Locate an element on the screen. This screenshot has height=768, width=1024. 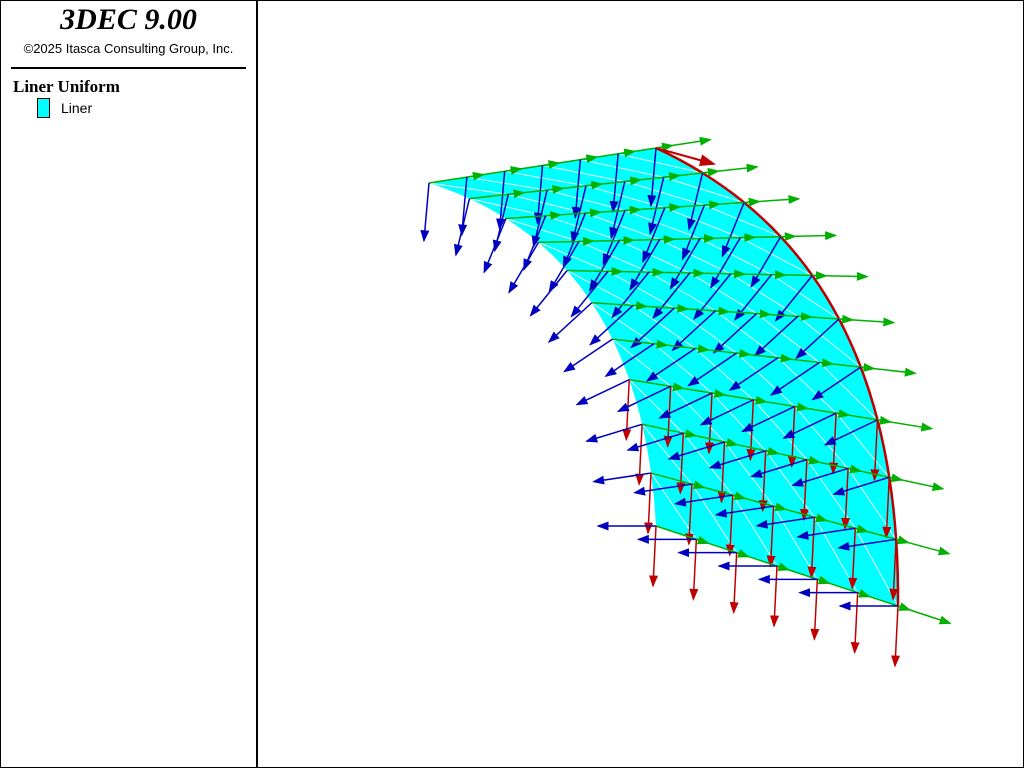
legend-item: Liner is located at coordinates (77, 108).